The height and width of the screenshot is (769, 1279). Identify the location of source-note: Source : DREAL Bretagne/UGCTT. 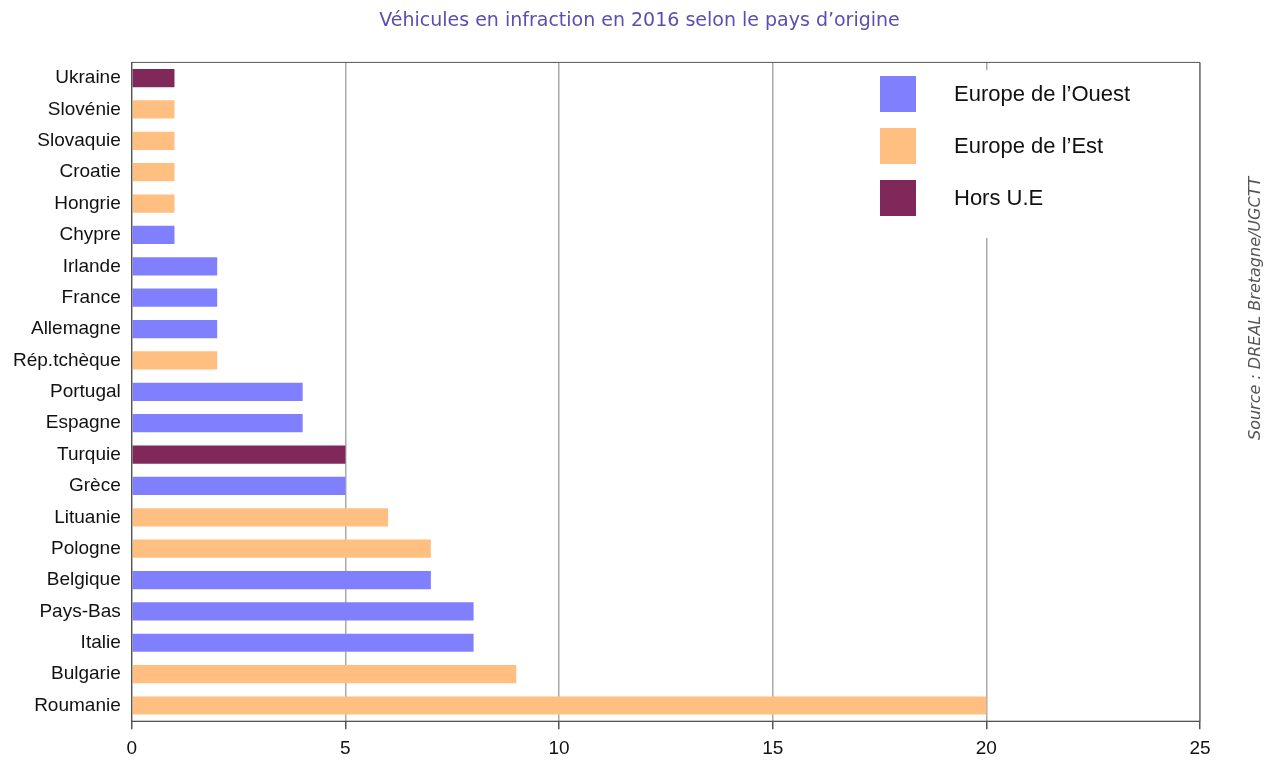
(1254, 308).